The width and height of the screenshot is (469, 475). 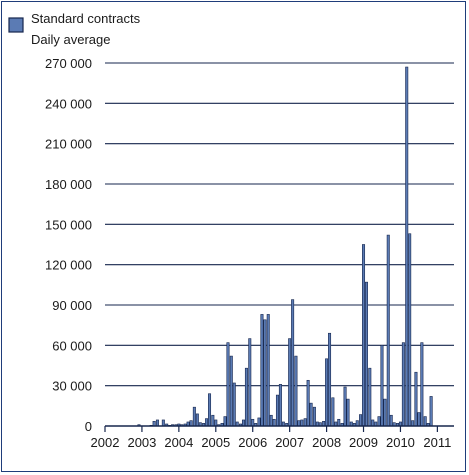 What do you see at coordinates (68, 103) in the screenshot?
I see `y-tick-label: 240 000` at bounding box center [68, 103].